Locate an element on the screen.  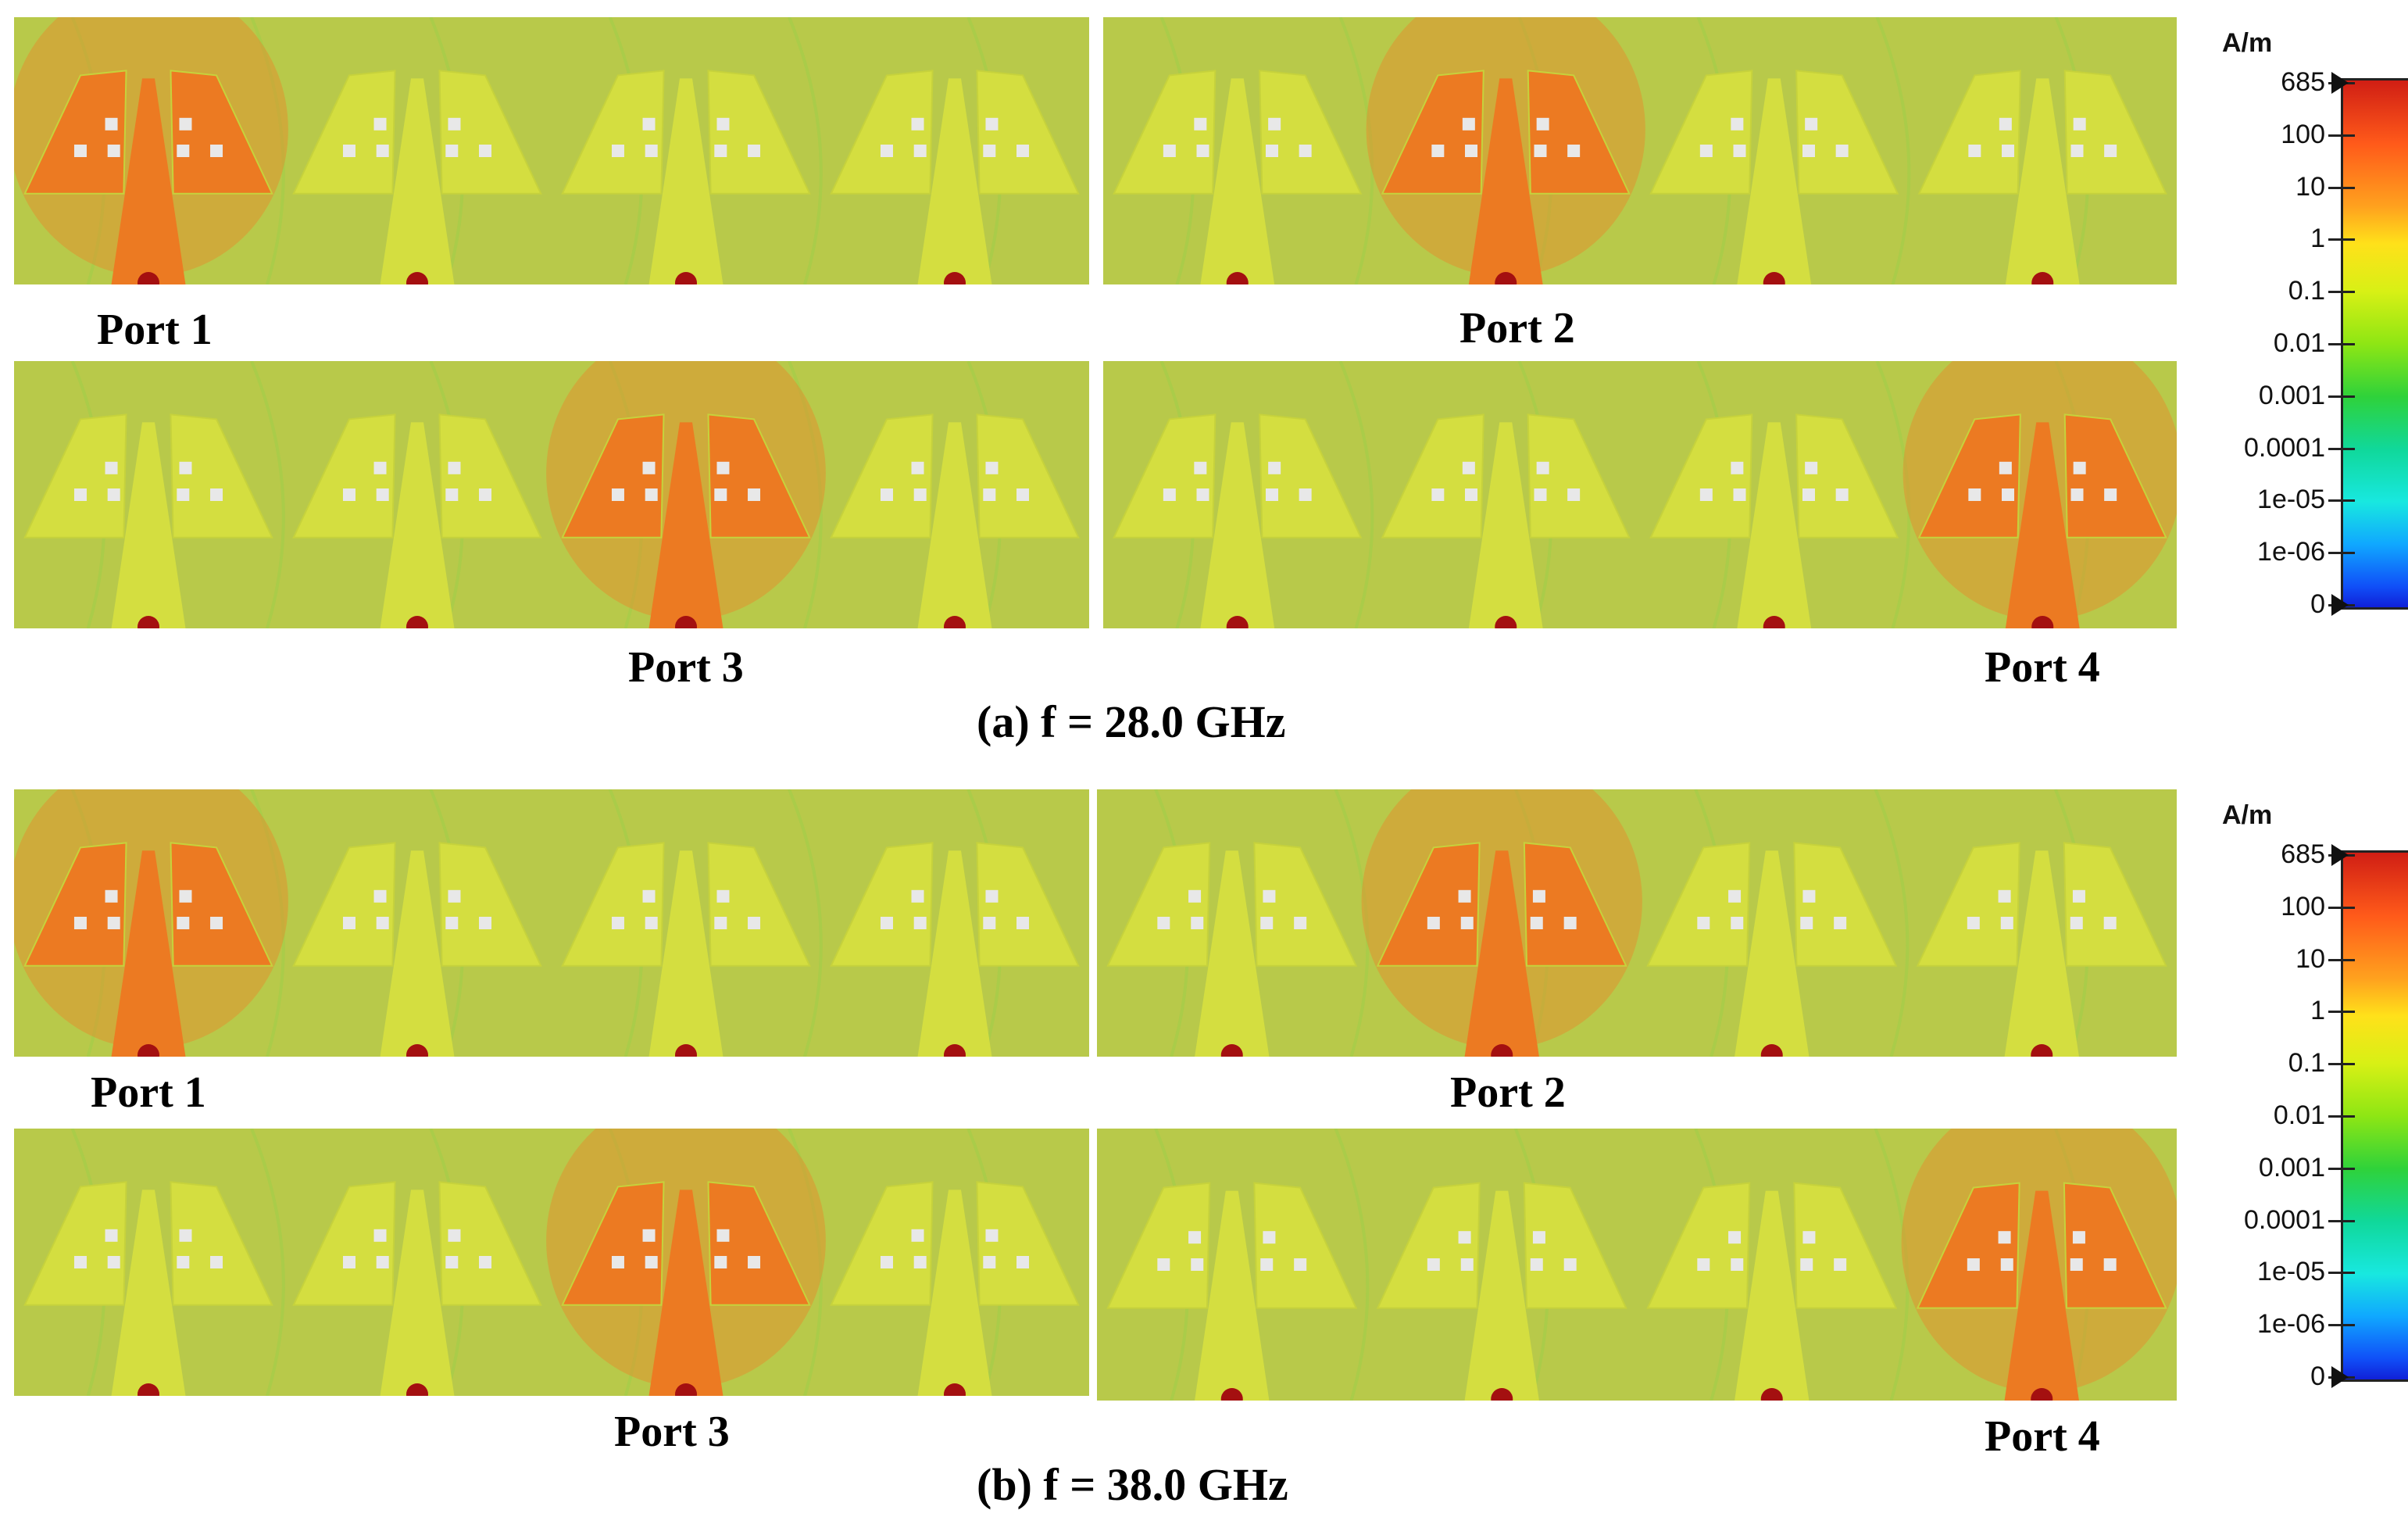
caption-b: (b) f = 38.0 GHz is located at coordinates (1132, 1484).